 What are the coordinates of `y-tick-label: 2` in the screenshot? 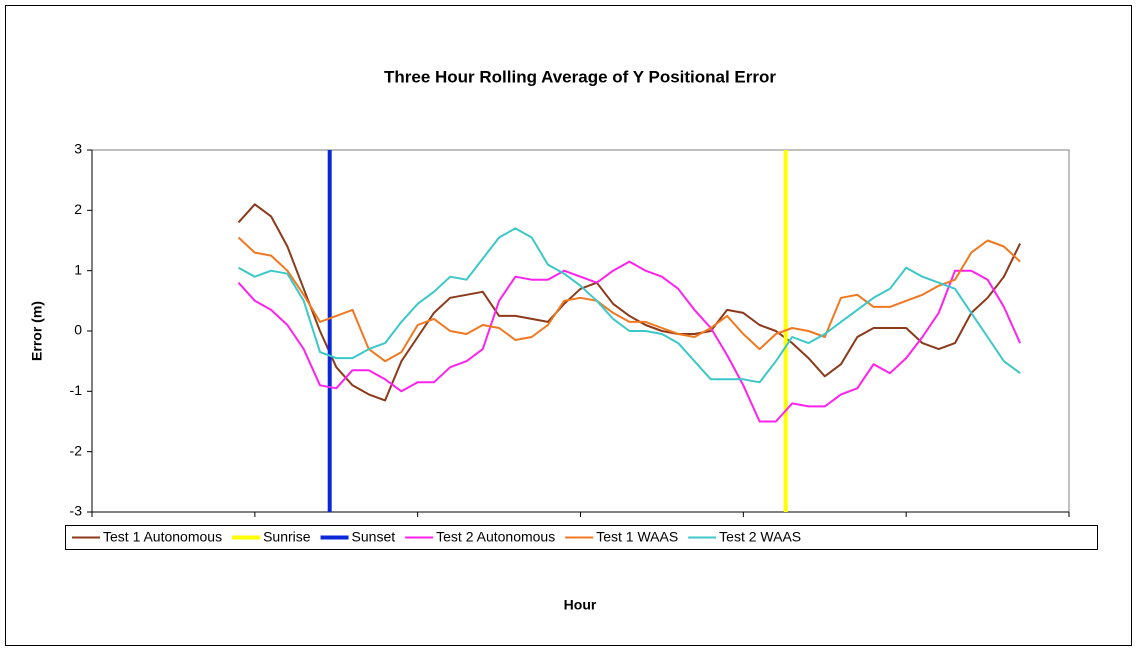 It's located at (78, 209).